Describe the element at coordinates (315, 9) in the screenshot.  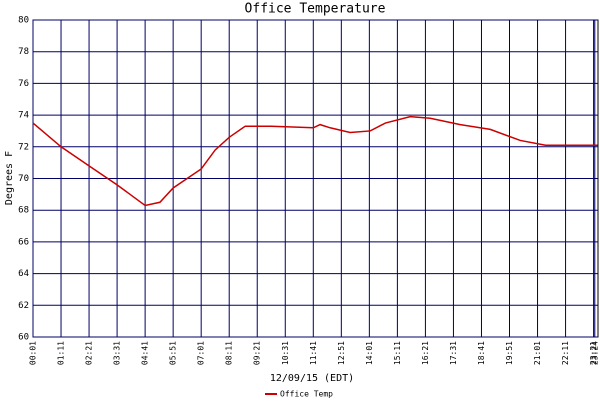
I see `chart-title: Office Temperature` at that location.